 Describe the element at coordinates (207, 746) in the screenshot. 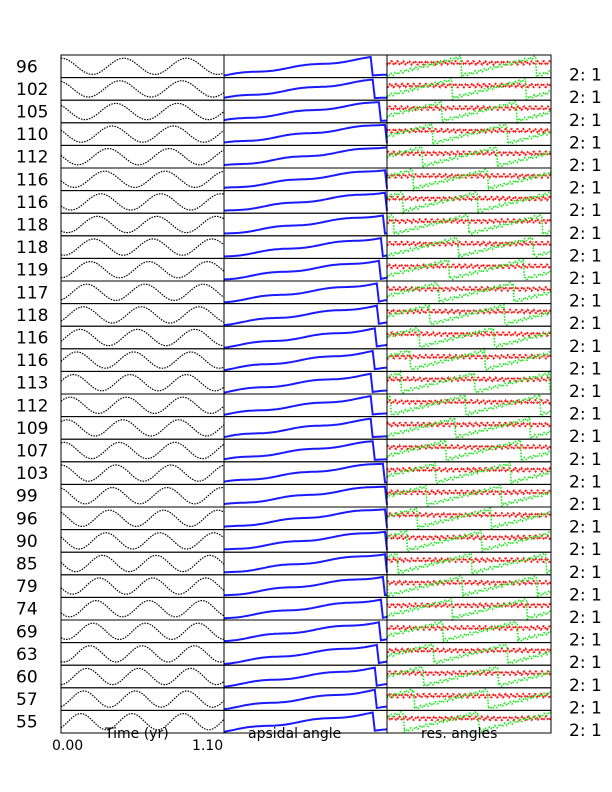

I see `x-tick-end: 1.10` at that location.